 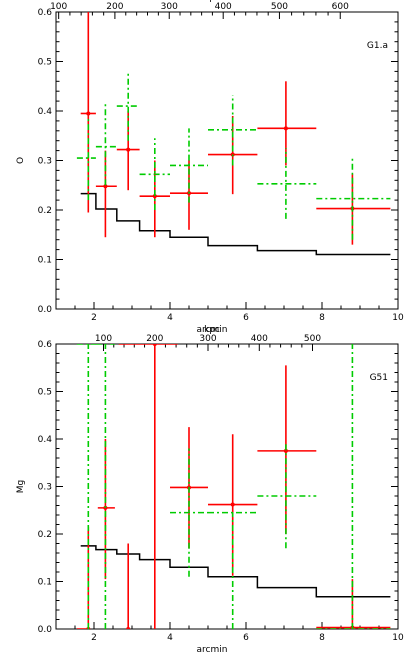 I want to click on panel-label: G1.a, so click(x=377, y=46).